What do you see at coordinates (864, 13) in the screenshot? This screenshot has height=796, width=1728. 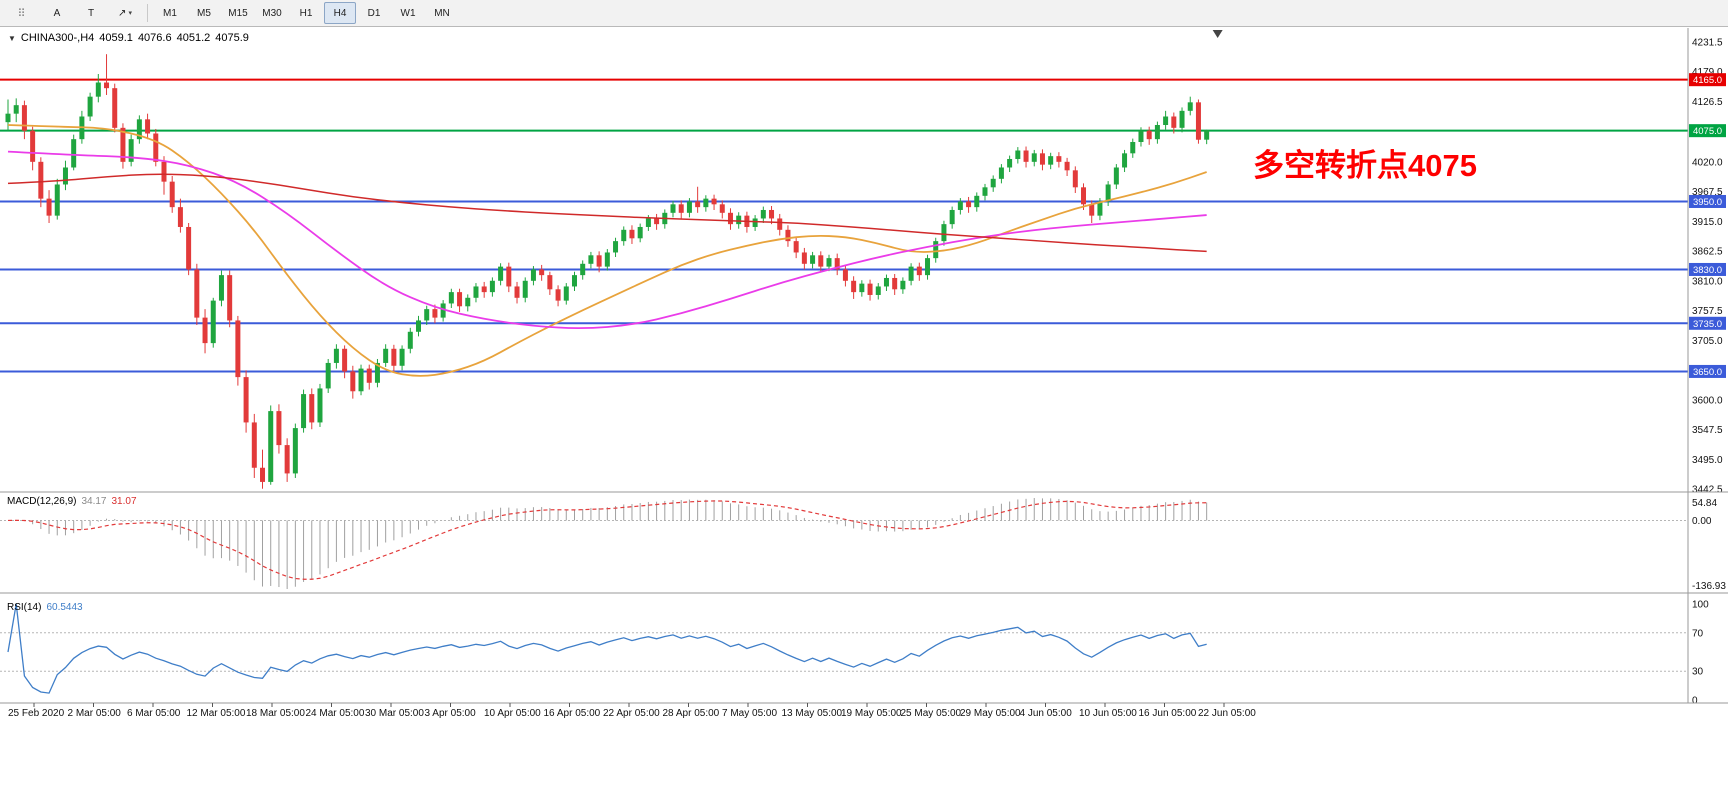 I see `toolbar: ⠿ A T ↗ ▾ M1 M5 M15 M30 H1 H4 D1 W1 MN` at bounding box center [864, 13].